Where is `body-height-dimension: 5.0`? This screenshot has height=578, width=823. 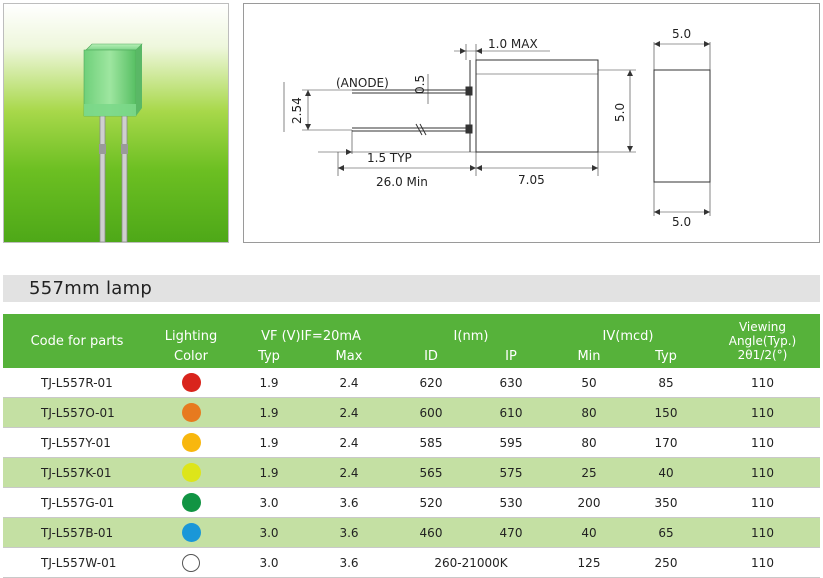
body-height-dimension: 5.0 is located at coordinates (620, 112).